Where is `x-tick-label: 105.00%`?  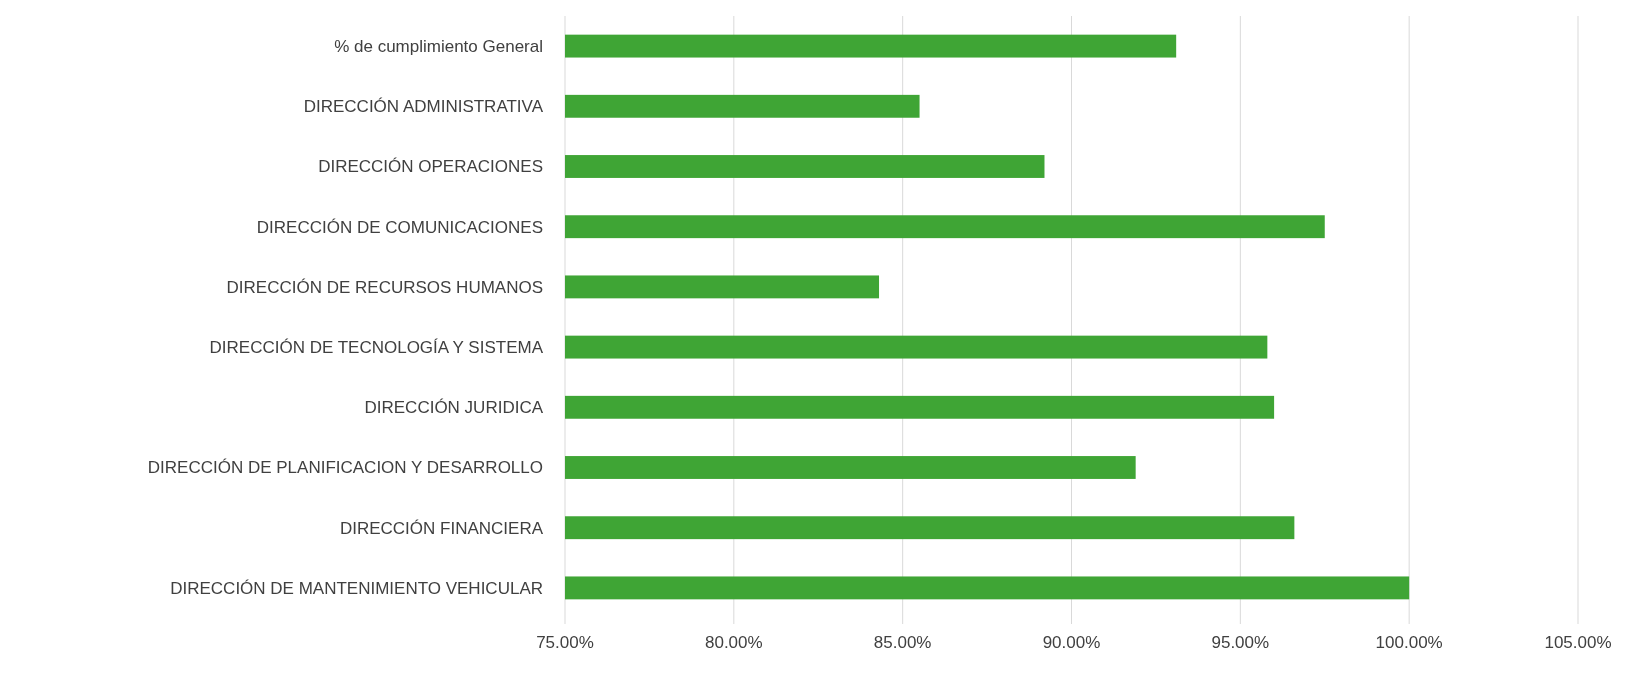
x-tick-label: 105.00% is located at coordinates (1578, 642).